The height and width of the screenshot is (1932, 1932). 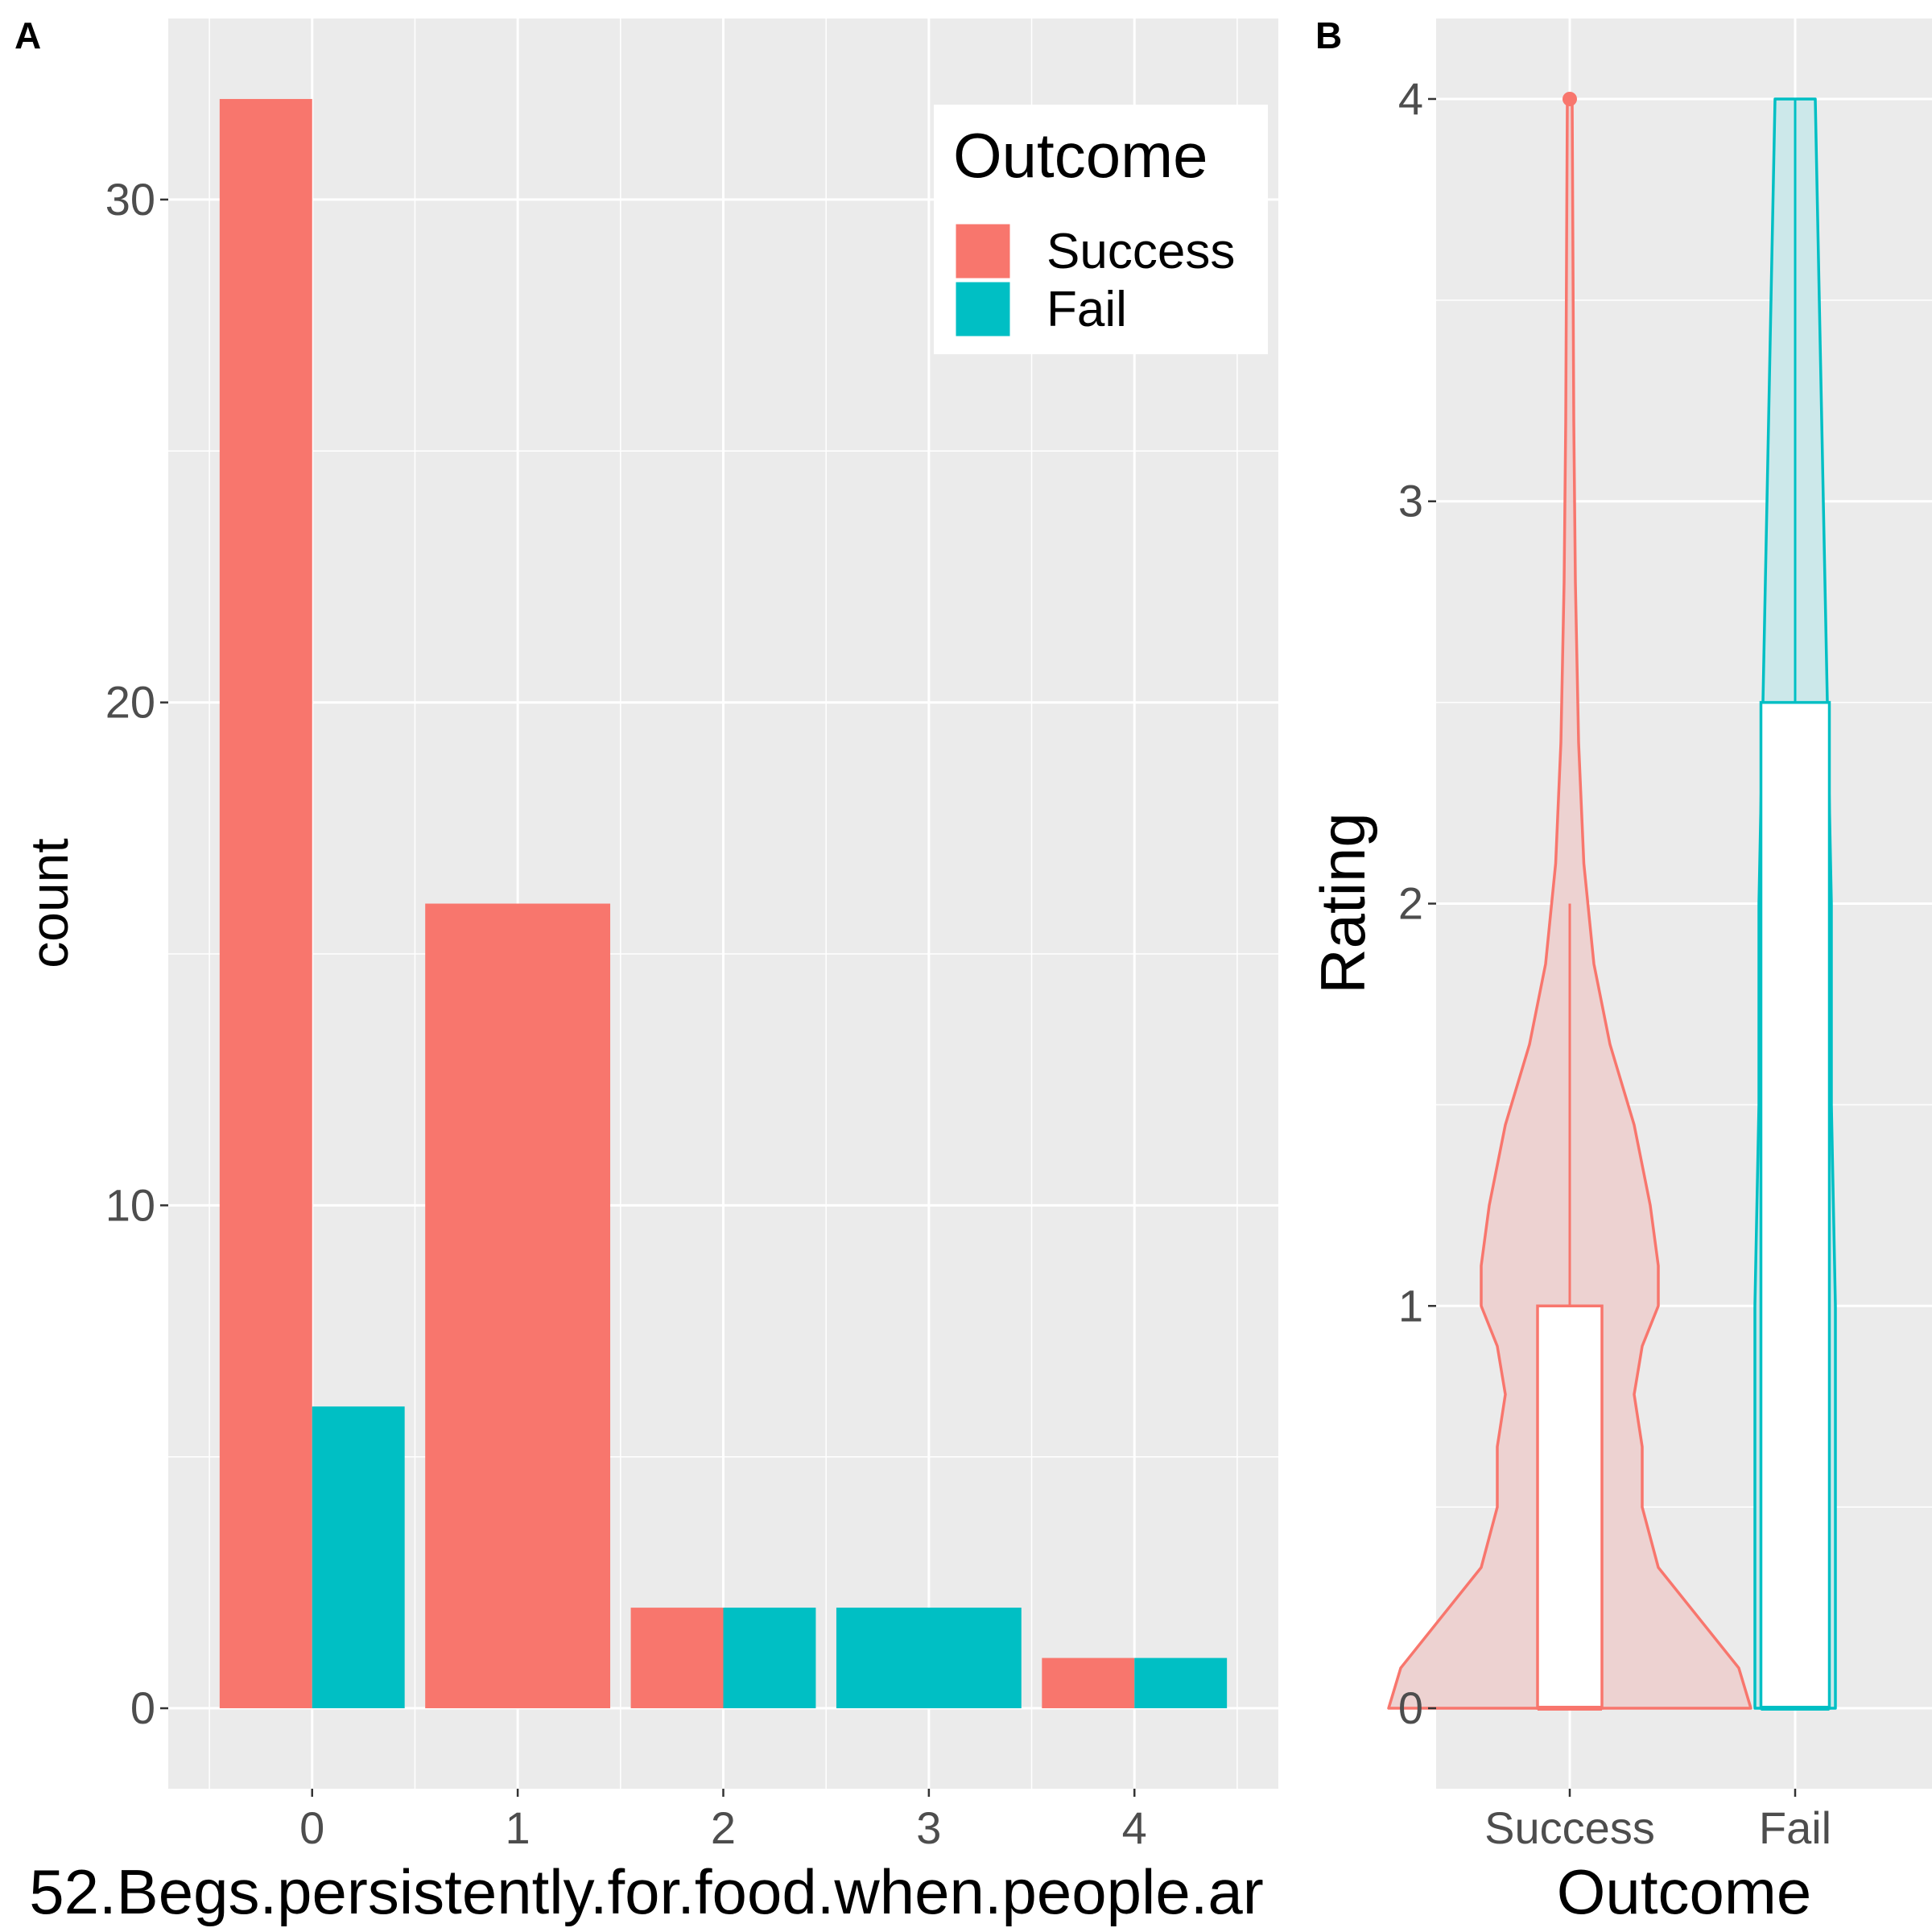 I want to click on panel-a-ytick-label: 0, so click(x=142, y=1707).